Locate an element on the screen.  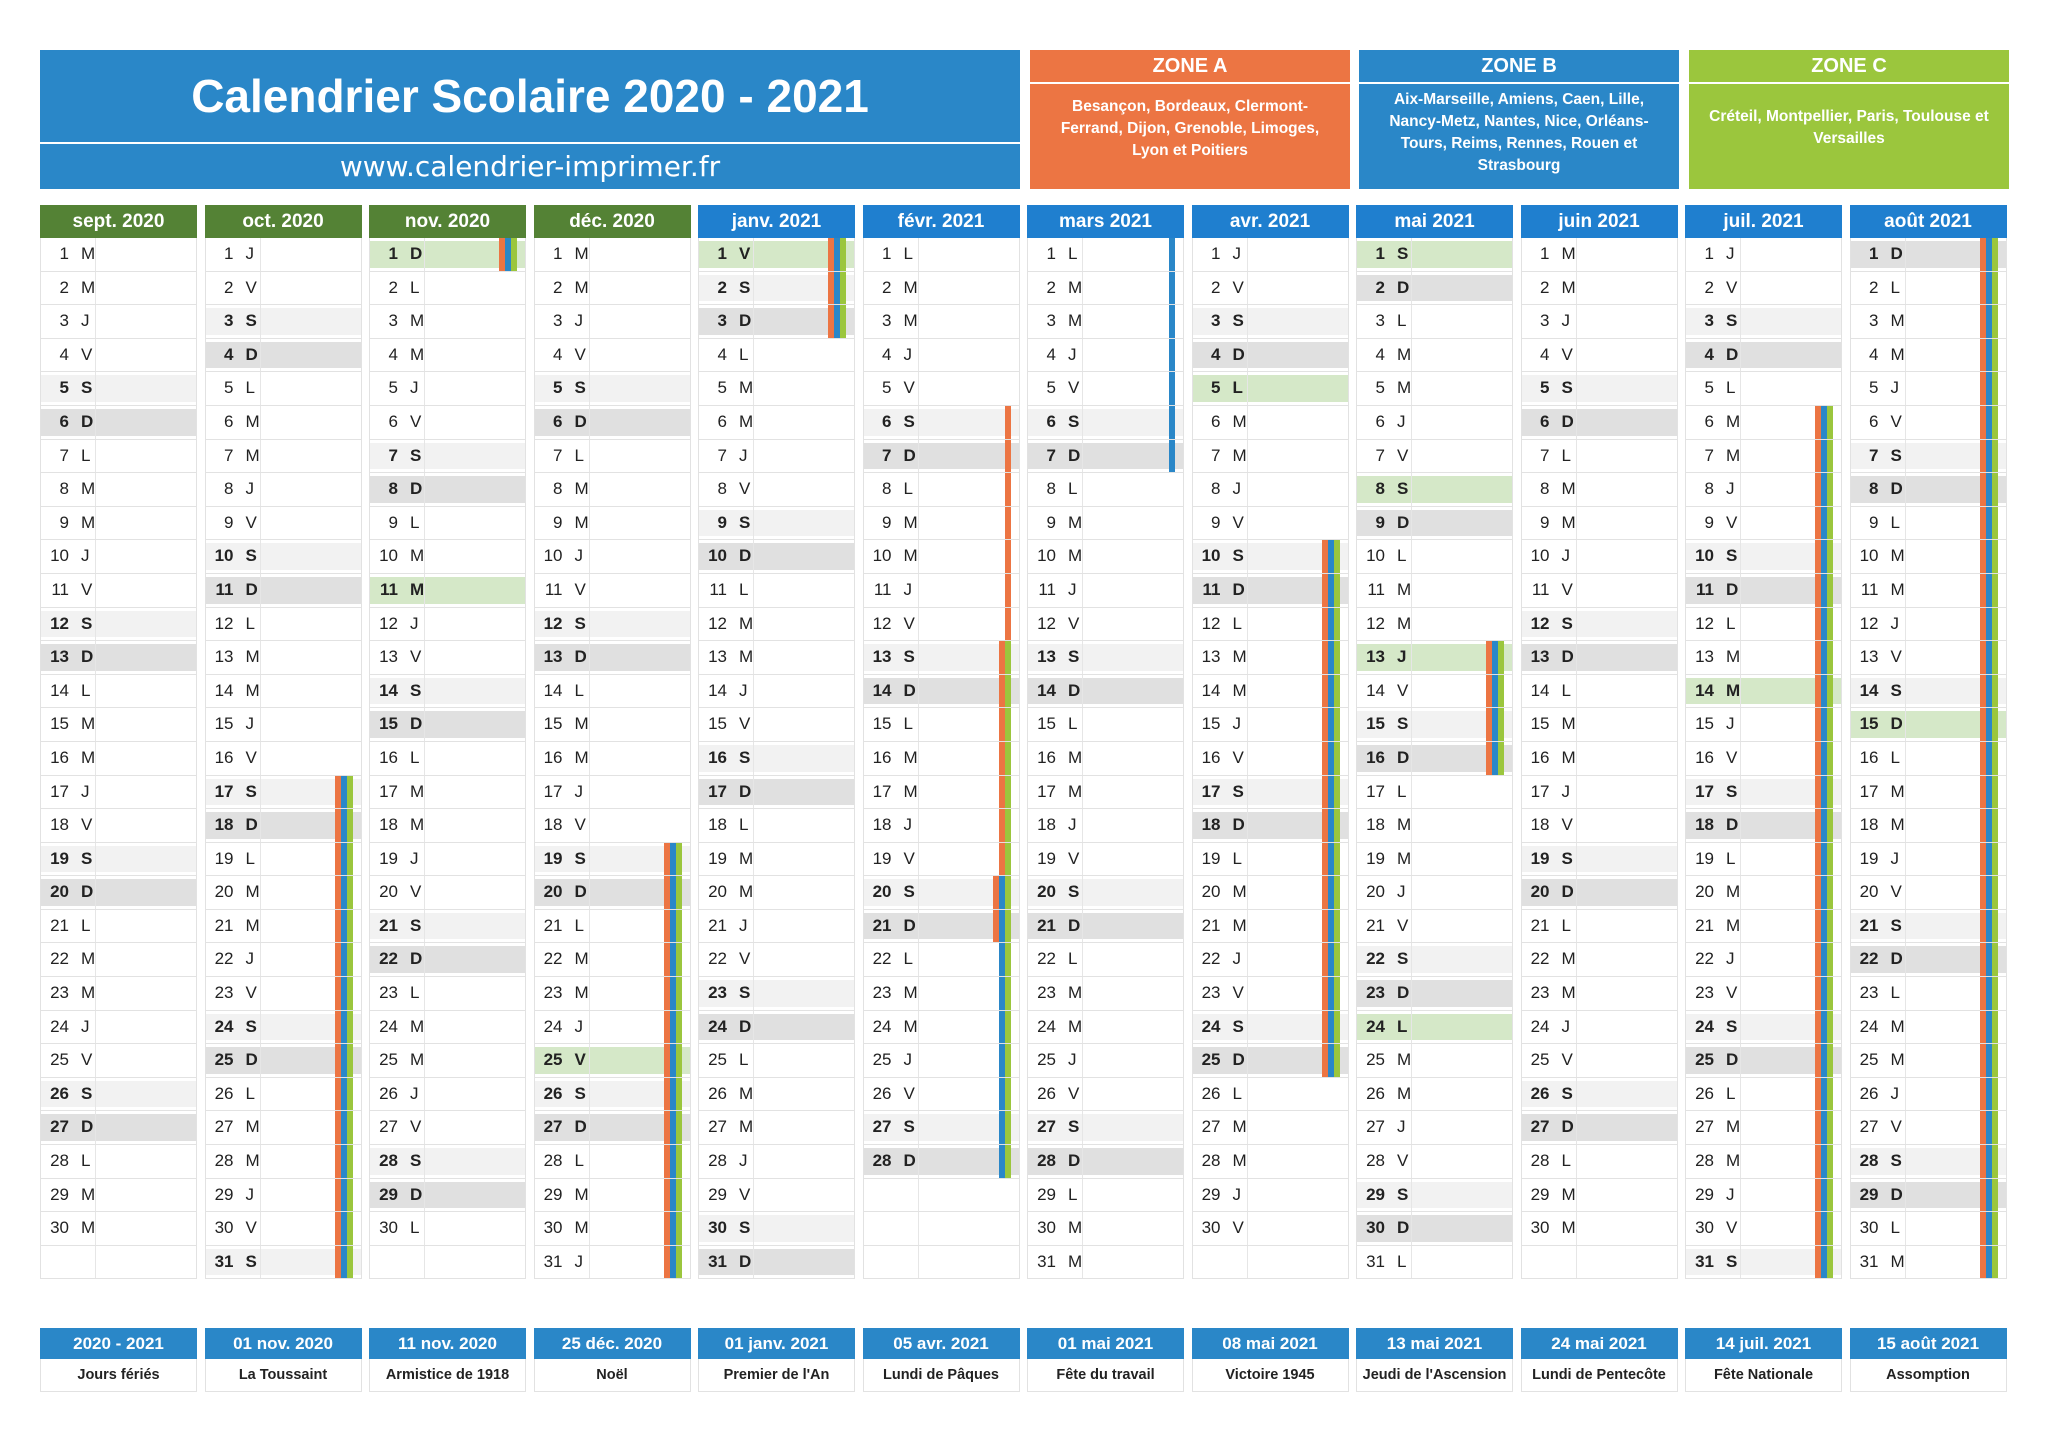
day-cell: 18 M is located at coordinates (1434, 826).